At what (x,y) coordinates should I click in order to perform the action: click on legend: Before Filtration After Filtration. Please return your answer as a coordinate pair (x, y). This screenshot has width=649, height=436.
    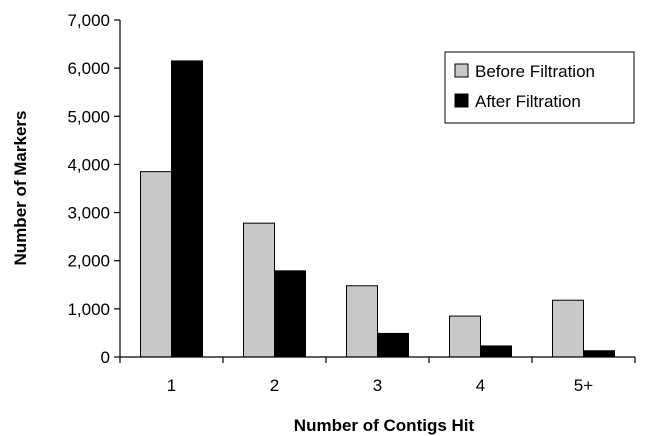
    Looking at the image, I should click on (539, 87).